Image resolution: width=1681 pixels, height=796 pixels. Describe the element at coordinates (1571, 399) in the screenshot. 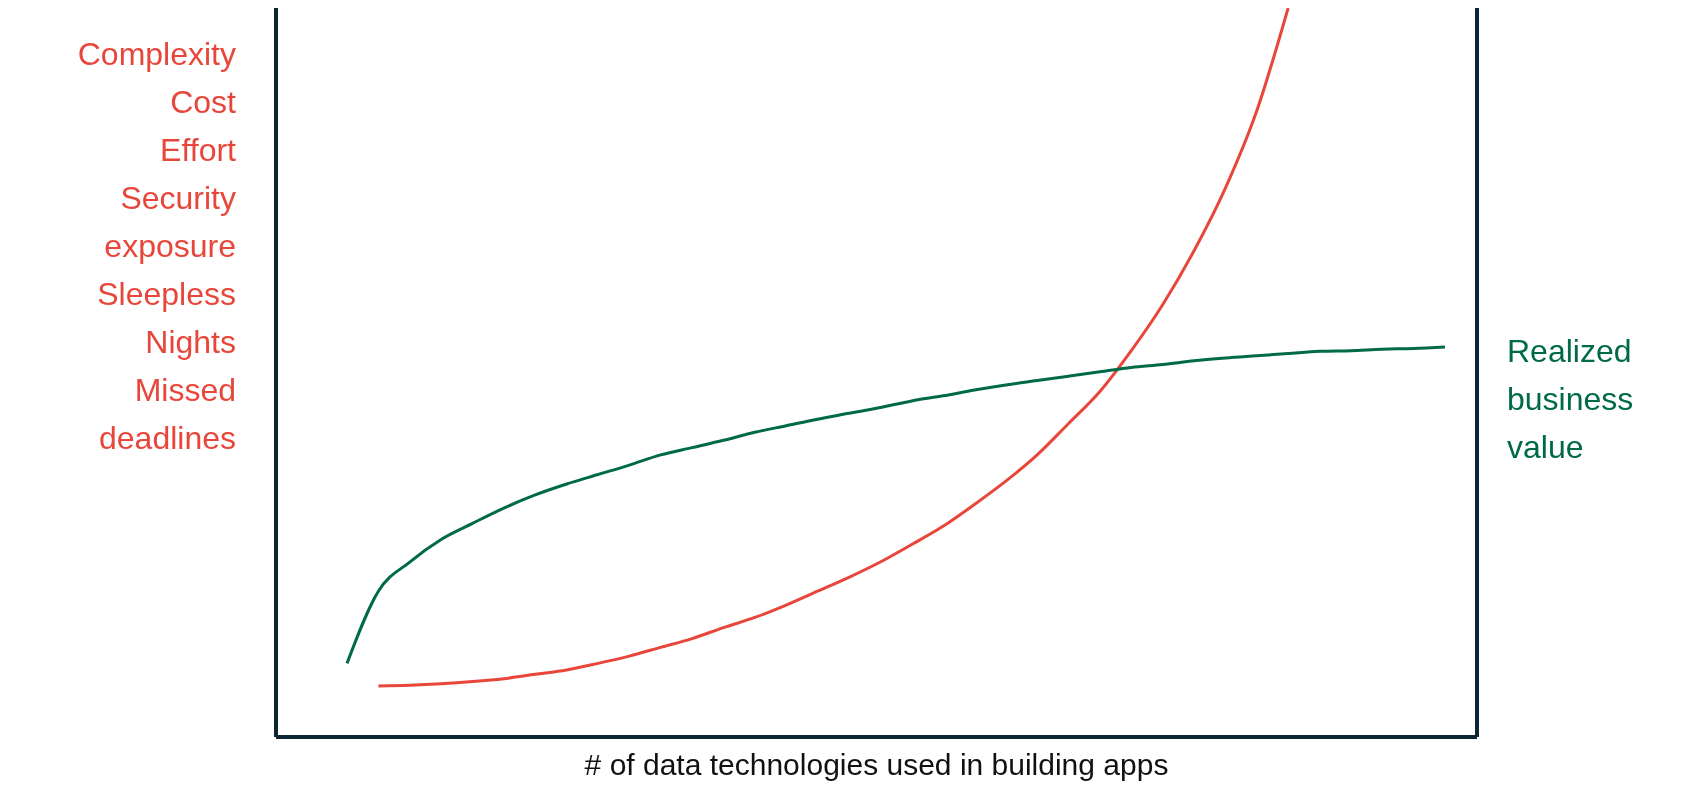

I see `series-label: Realized business value` at that location.